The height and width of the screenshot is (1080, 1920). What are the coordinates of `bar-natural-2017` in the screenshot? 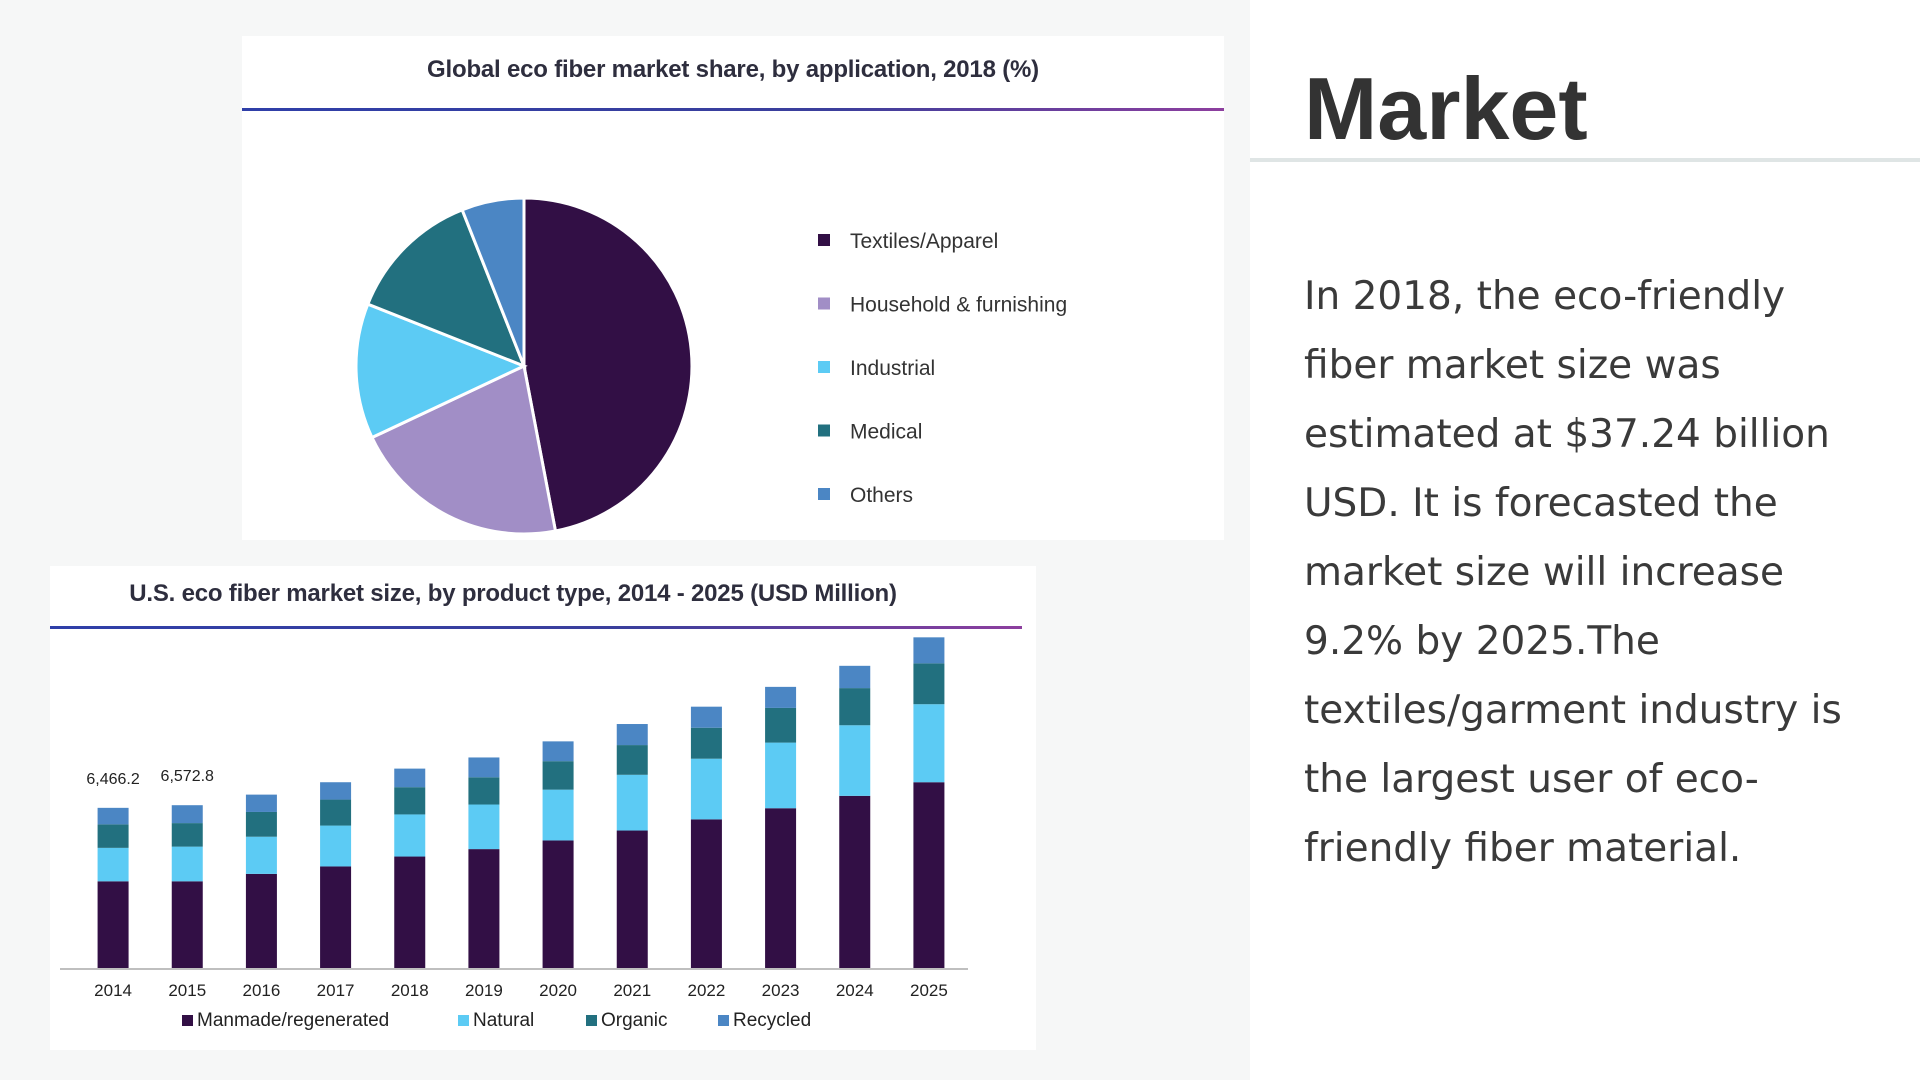 It's located at (336, 846).